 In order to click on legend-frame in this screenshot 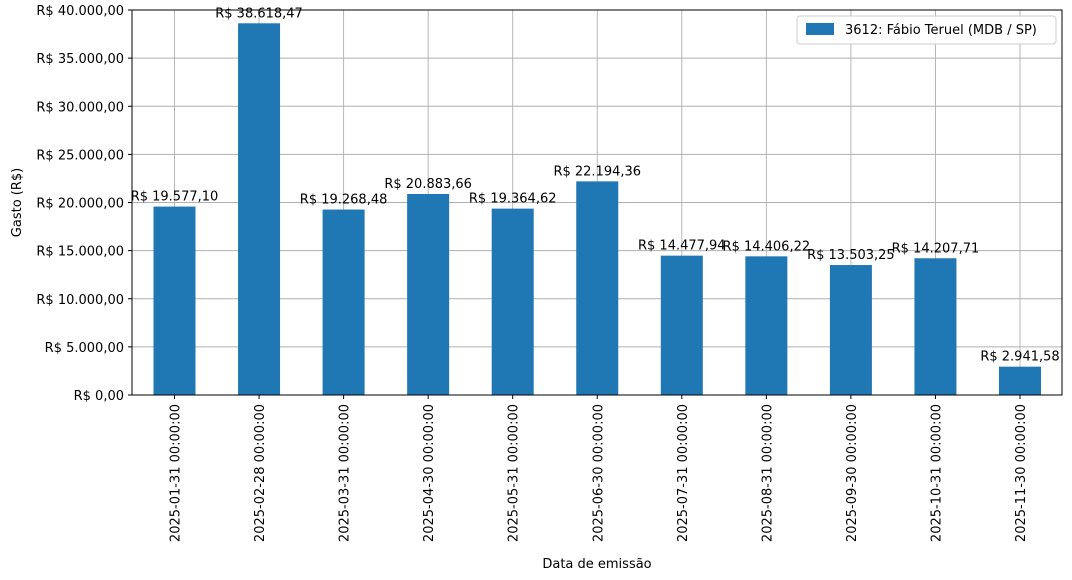, I will do `click(926, 30)`.